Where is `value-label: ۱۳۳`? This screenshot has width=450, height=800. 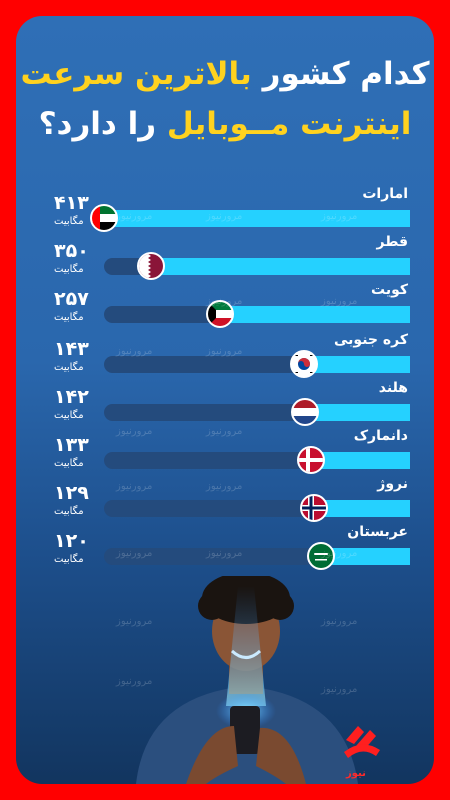
value-label: ۱۳۳ is located at coordinates (71, 445).